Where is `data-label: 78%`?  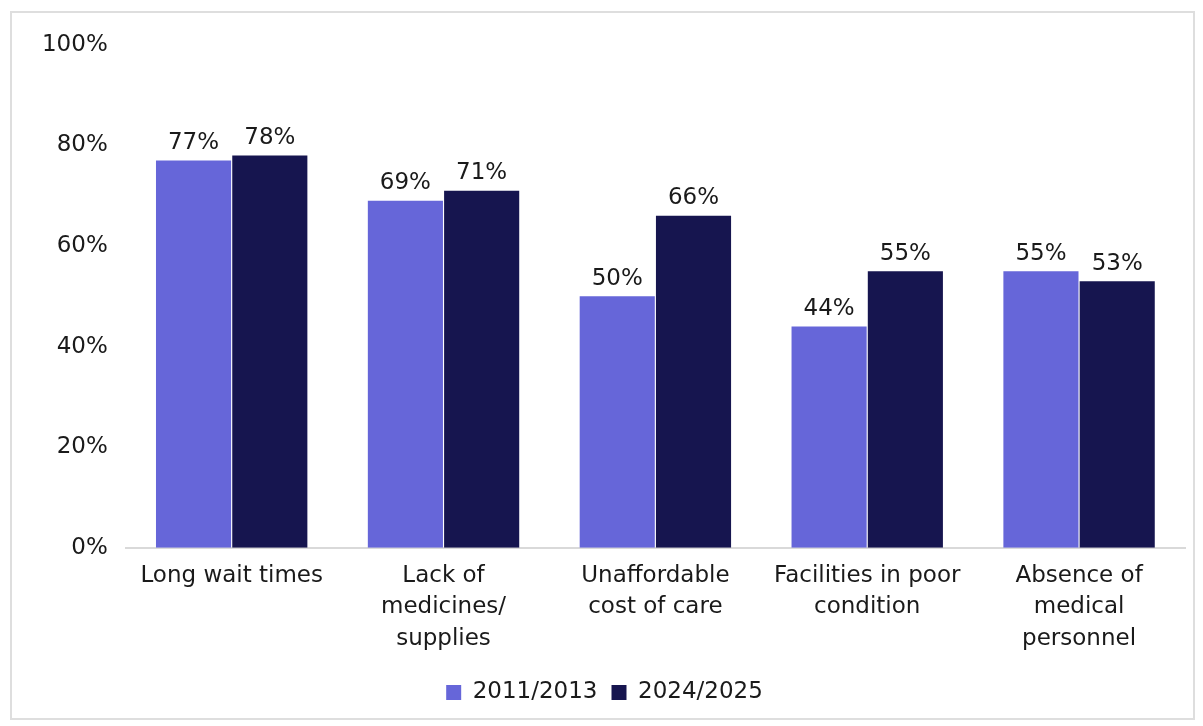 data-label: 78% is located at coordinates (270, 135).